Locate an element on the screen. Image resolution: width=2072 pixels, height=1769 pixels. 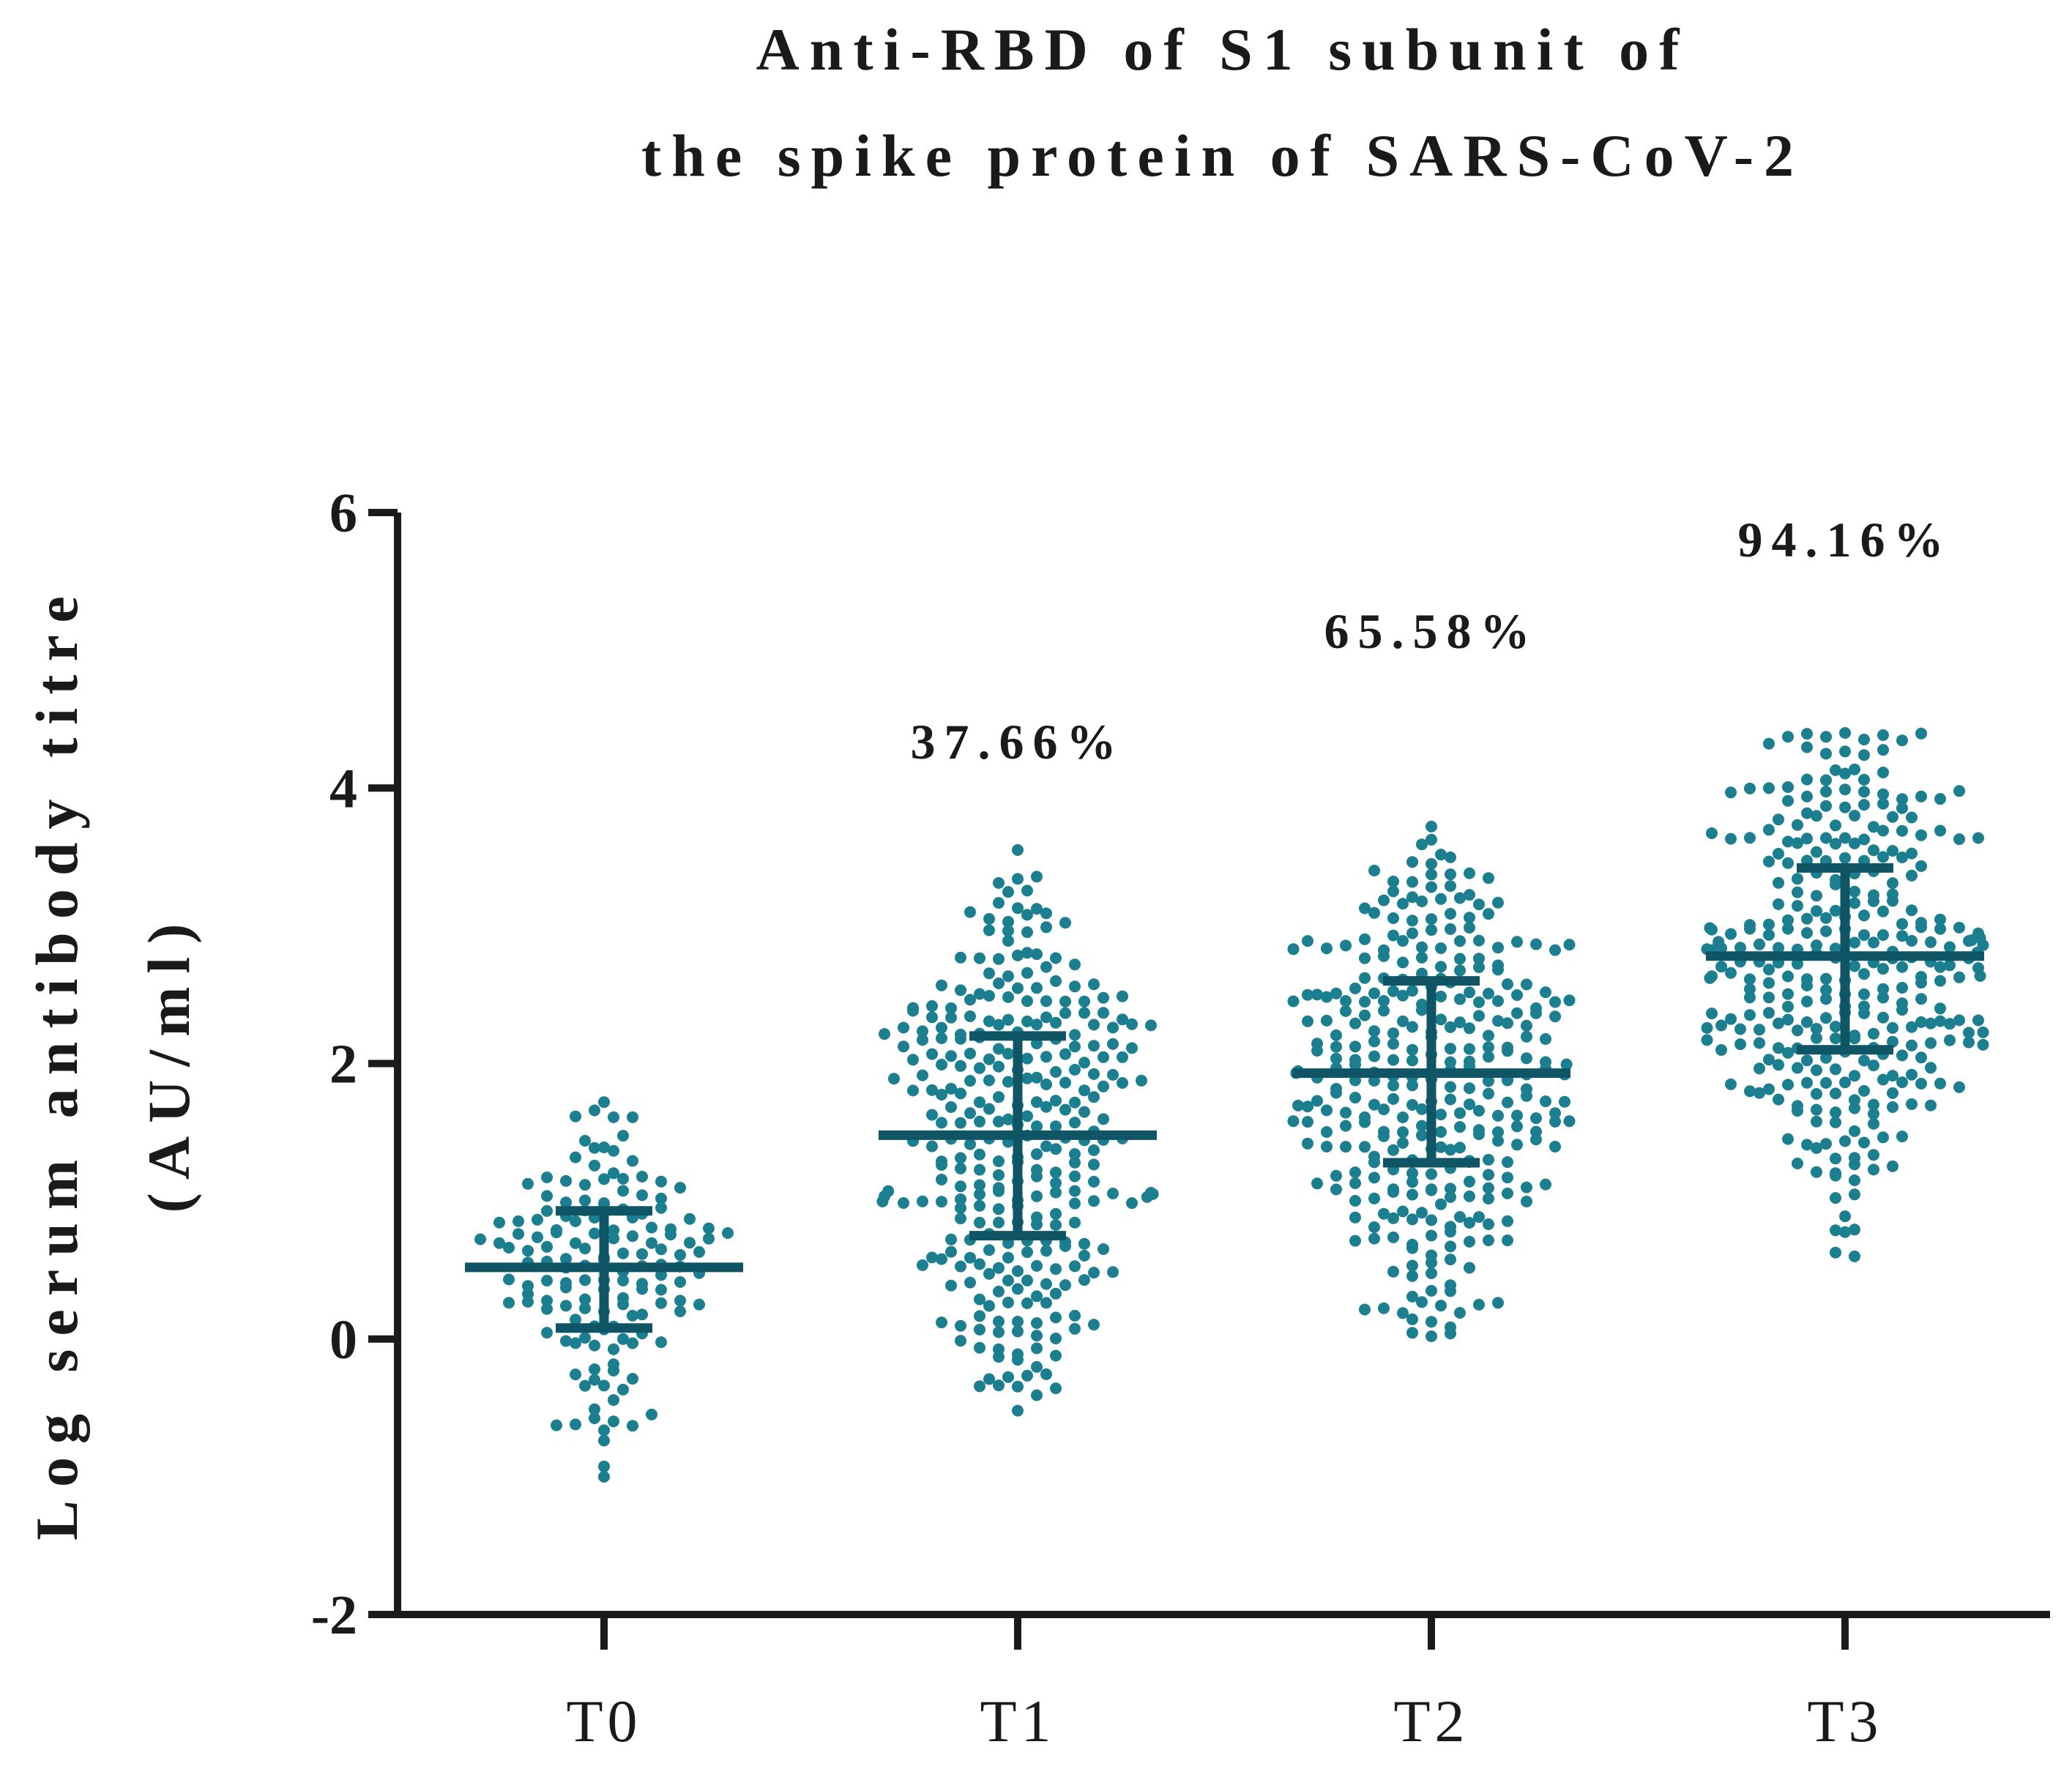
y-tick-label: 0 is located at coordinates (343, 1340).